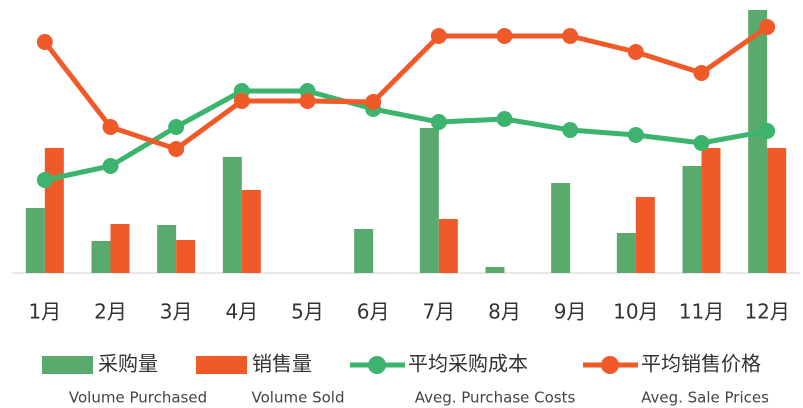 The width and height of the screenshot is (803, 408). I want to click on x-tick-label: 4月, so click(241, 312).